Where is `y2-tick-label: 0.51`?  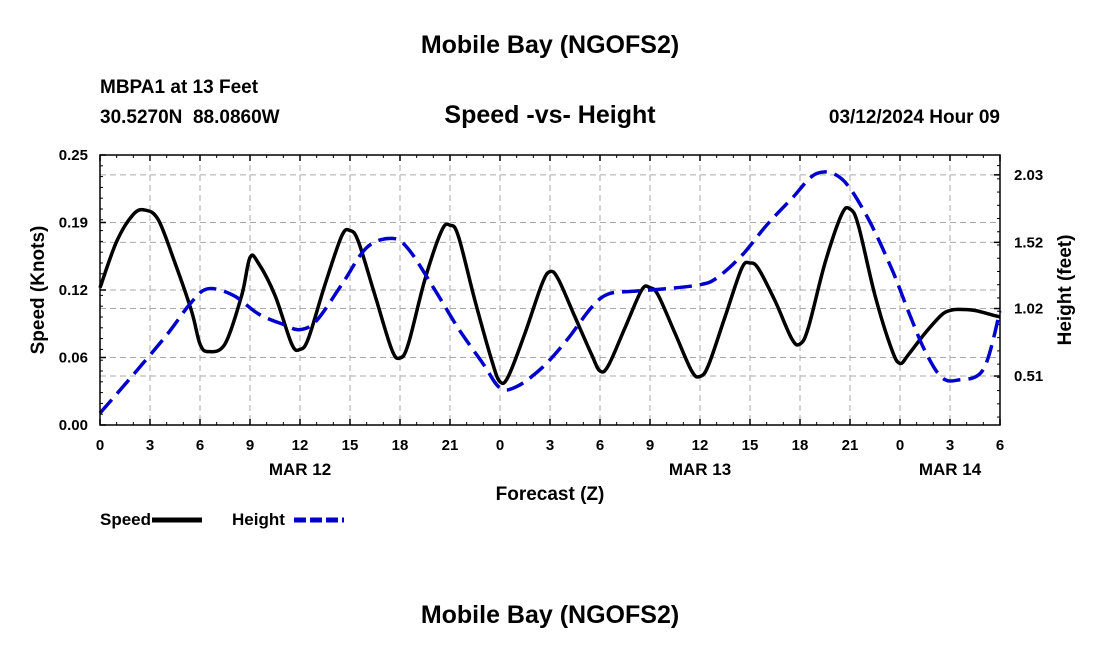
y2-tick-label: 0.51 is located at coordinates (1028, 376).